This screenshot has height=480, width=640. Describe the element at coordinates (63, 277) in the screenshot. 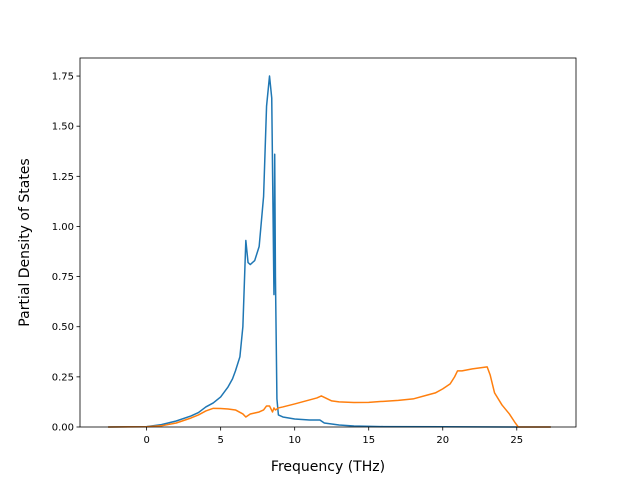

I see `y-tick-label: 0.75` at that location.